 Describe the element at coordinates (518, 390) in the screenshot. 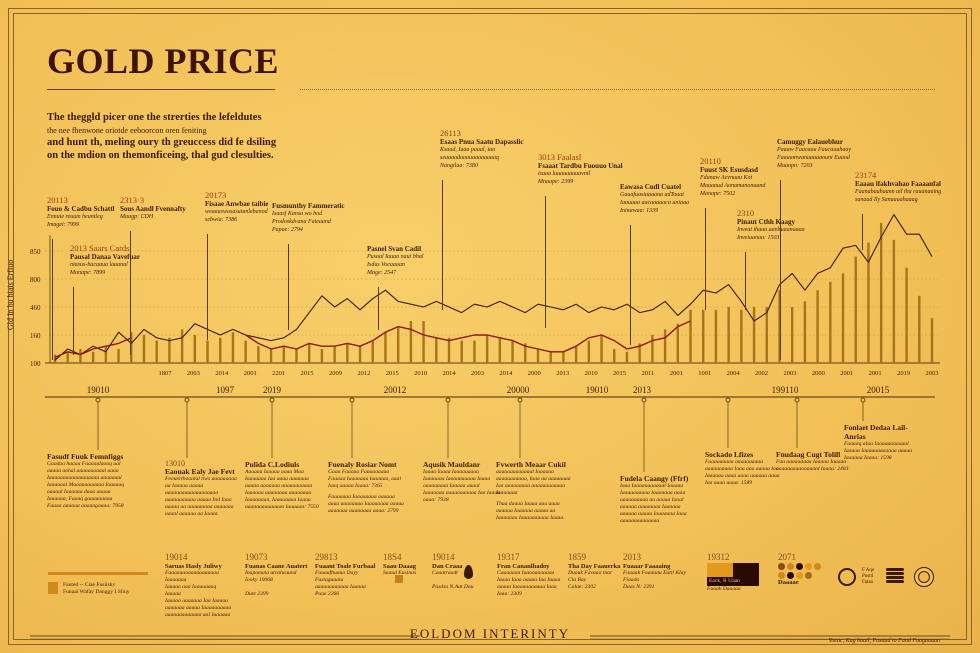

I see `timeline-year-label: 20000` at that location.